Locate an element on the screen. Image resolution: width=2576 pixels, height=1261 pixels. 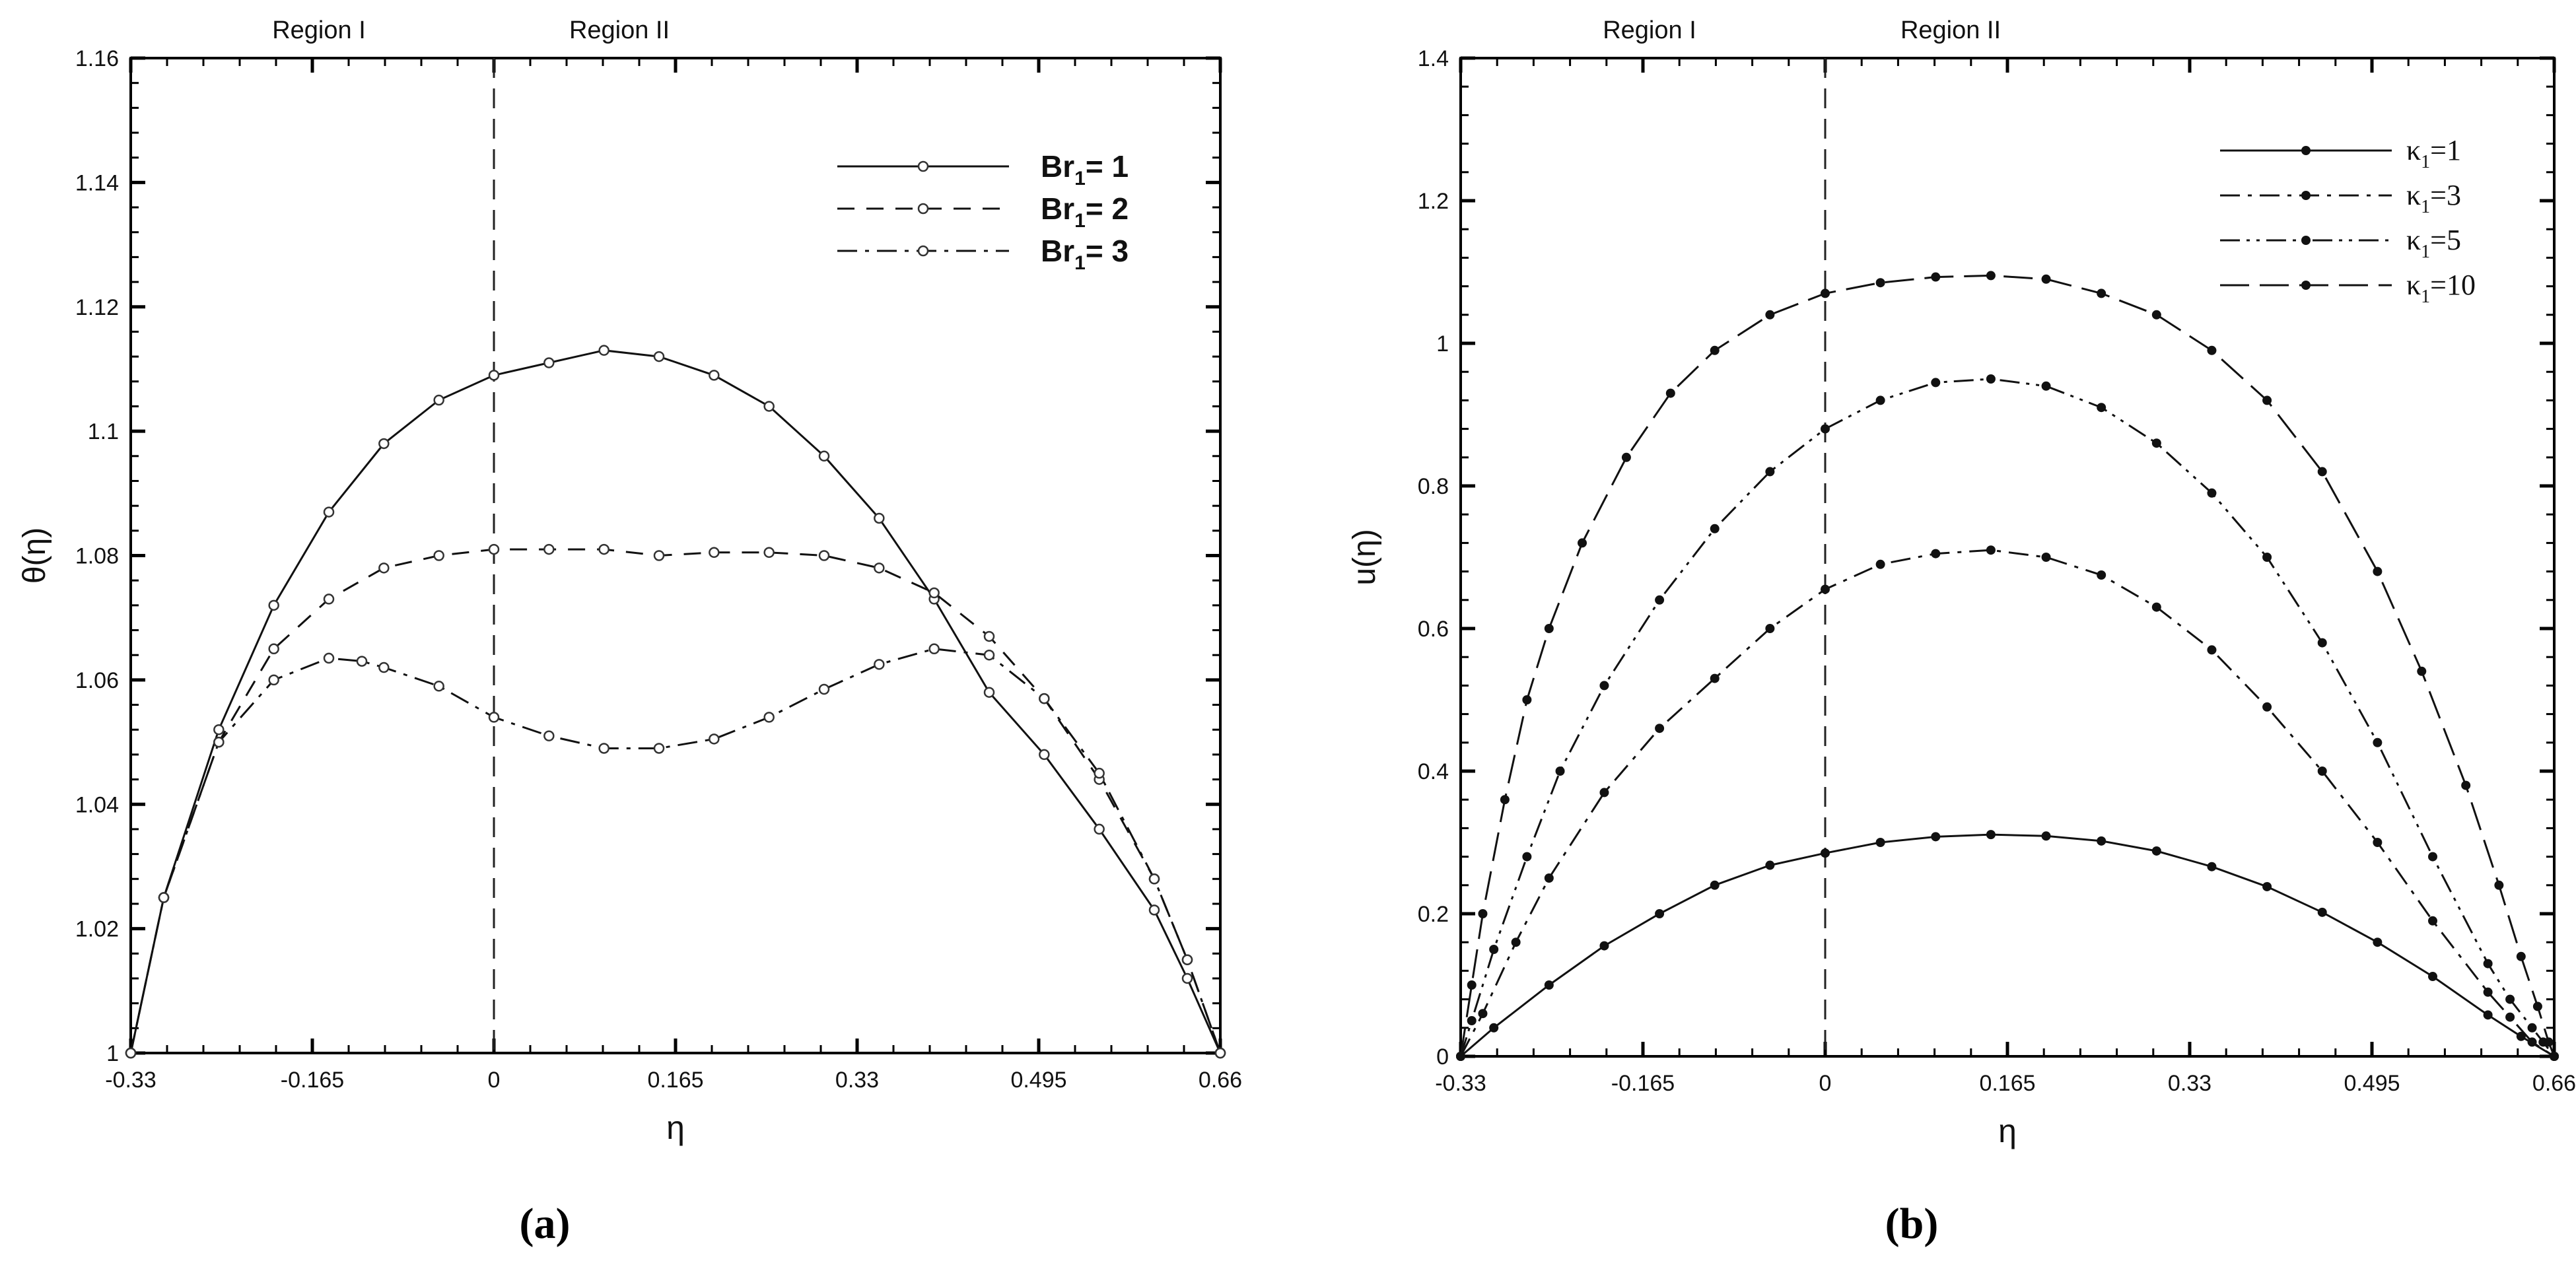
legend-entry: Br1= 3 is located at coordinates (983, 254).